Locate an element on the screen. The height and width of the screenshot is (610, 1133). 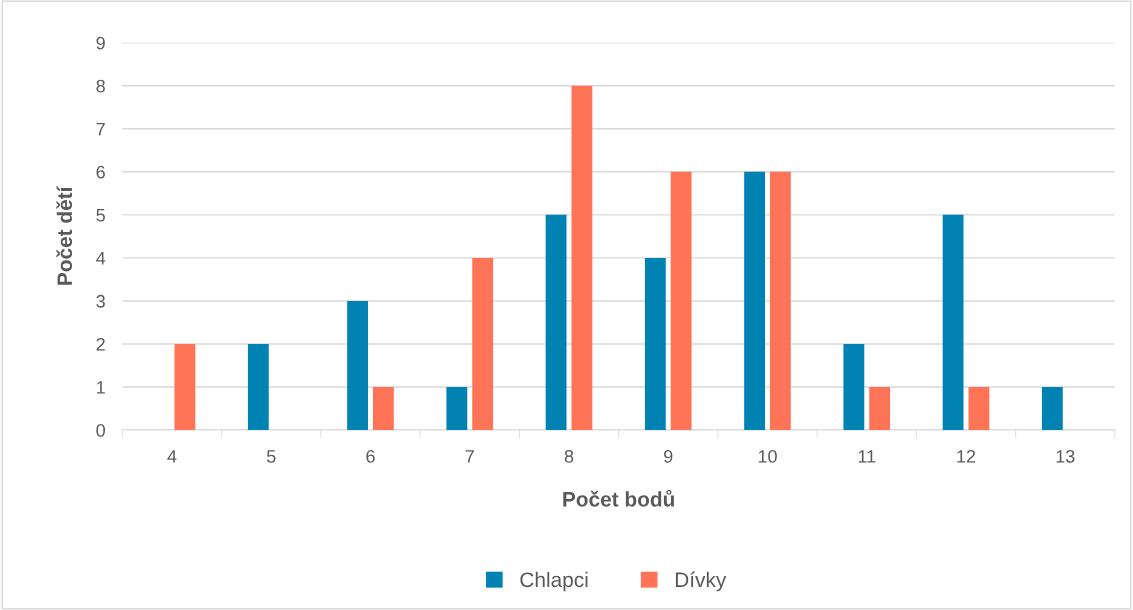
x-tick-label: 7 is located at coordinates (469, 456).